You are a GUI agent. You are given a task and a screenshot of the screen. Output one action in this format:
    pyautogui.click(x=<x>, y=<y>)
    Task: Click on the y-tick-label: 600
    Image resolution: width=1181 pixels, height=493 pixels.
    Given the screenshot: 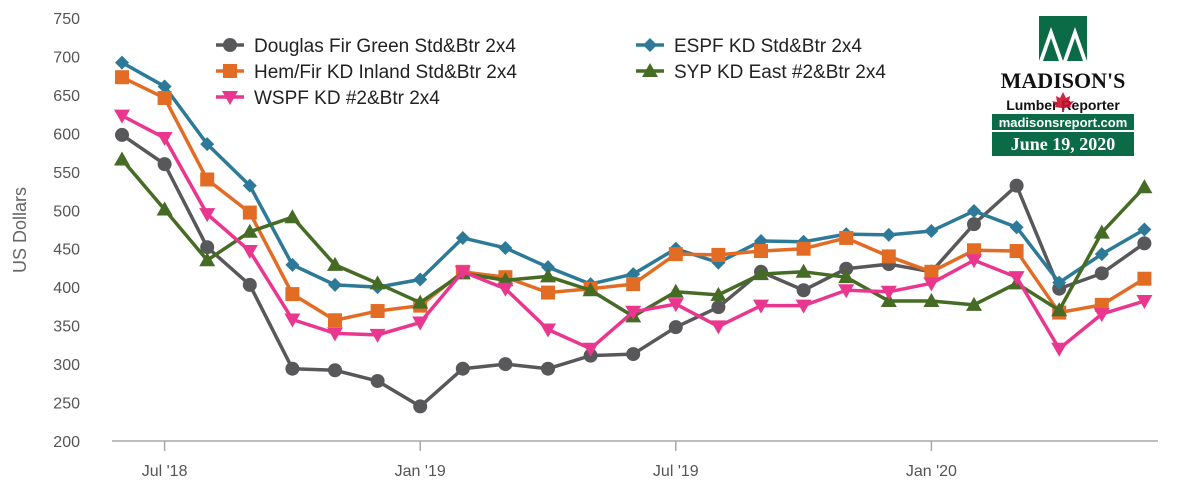 What is the action you would take?
    pyautogui.click(x=66, y=134)
    